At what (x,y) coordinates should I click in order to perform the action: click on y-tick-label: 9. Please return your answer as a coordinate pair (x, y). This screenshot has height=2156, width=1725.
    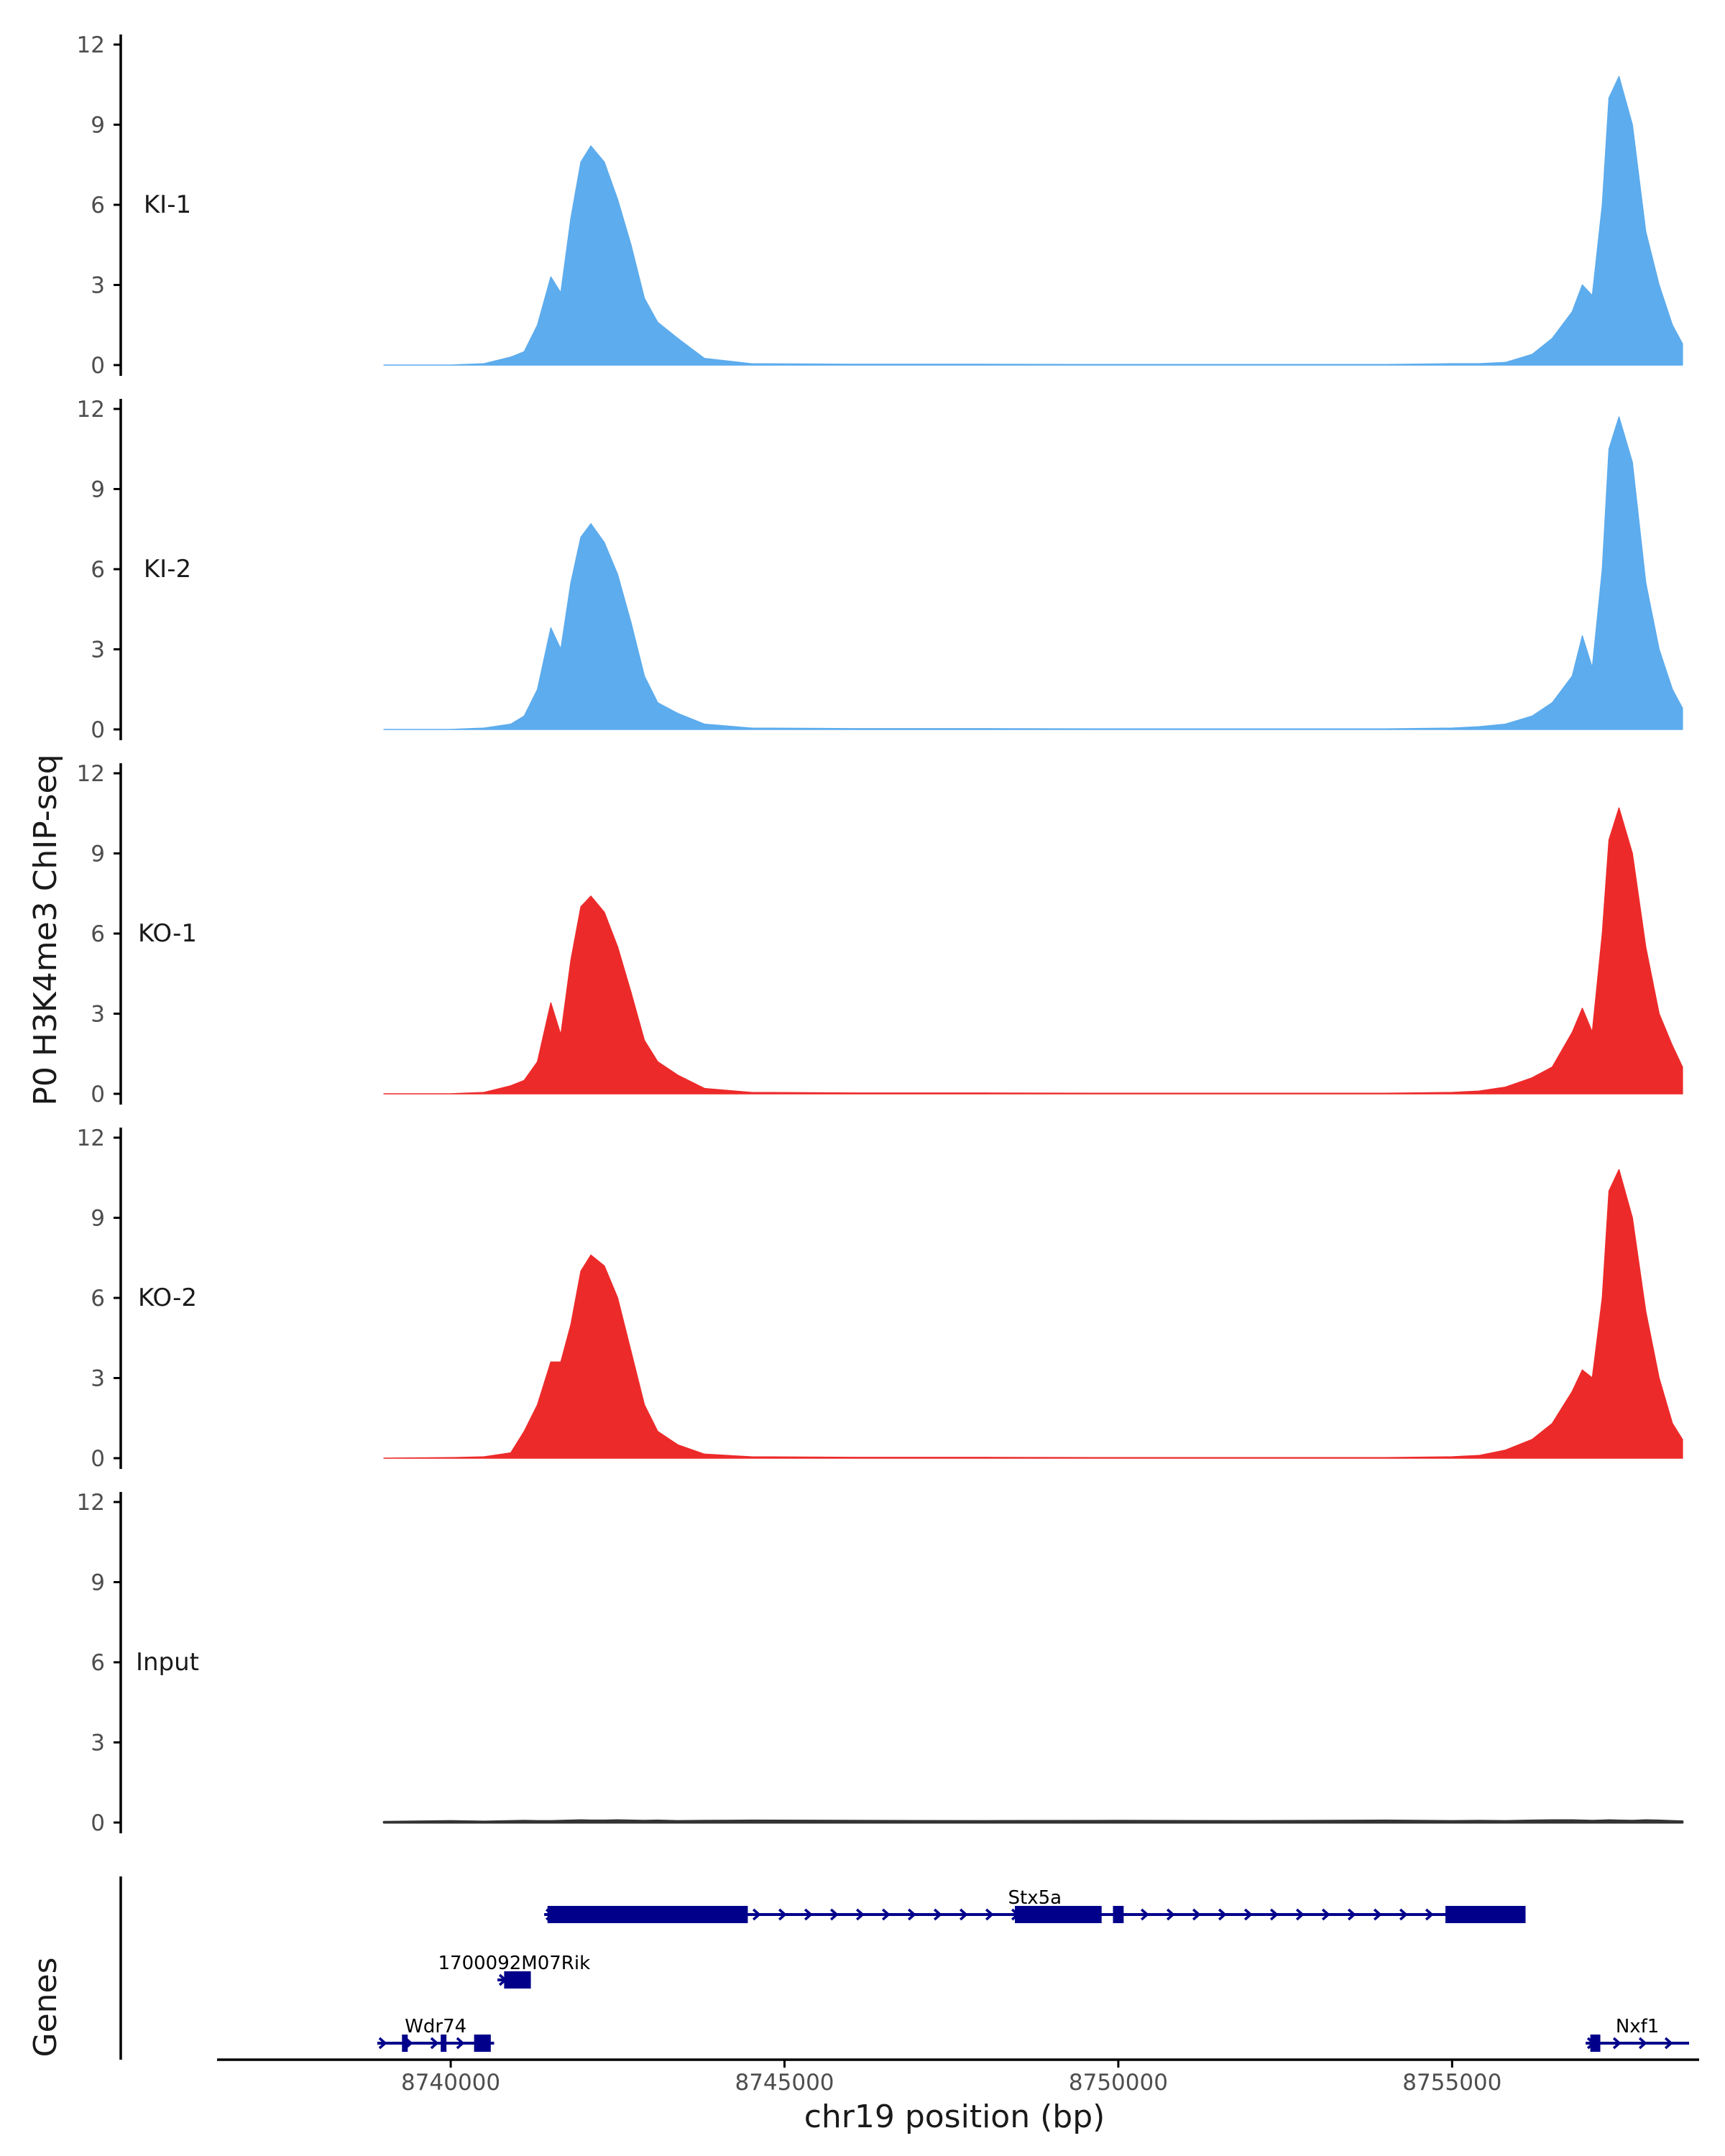
    Looking at the image, I should click on (98, 1219).